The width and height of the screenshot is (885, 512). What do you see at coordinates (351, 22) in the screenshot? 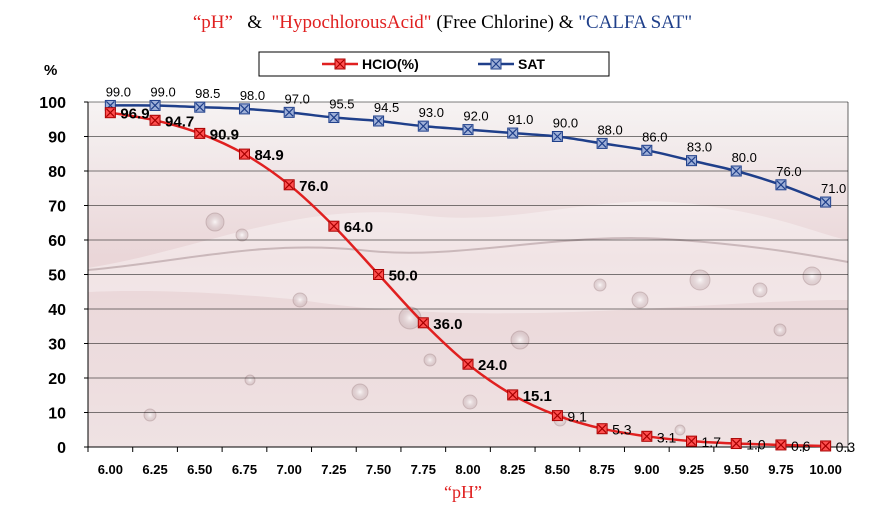
I see `title-hypochlorous: "HypochlorousAcid"` at bounding box center [351, 22].